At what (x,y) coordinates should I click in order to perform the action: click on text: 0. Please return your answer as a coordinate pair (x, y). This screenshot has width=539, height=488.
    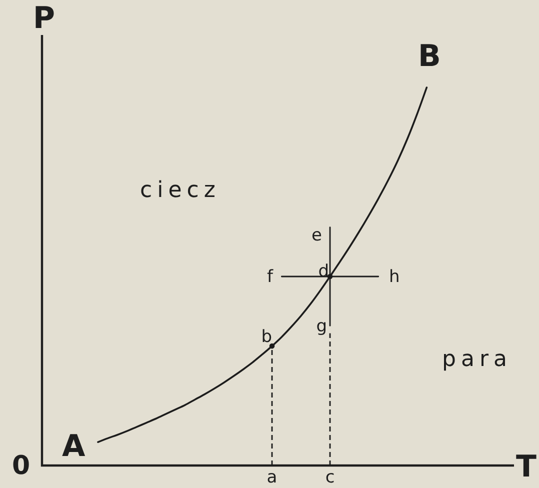
    Looking at the image, I should click on (21, 466).